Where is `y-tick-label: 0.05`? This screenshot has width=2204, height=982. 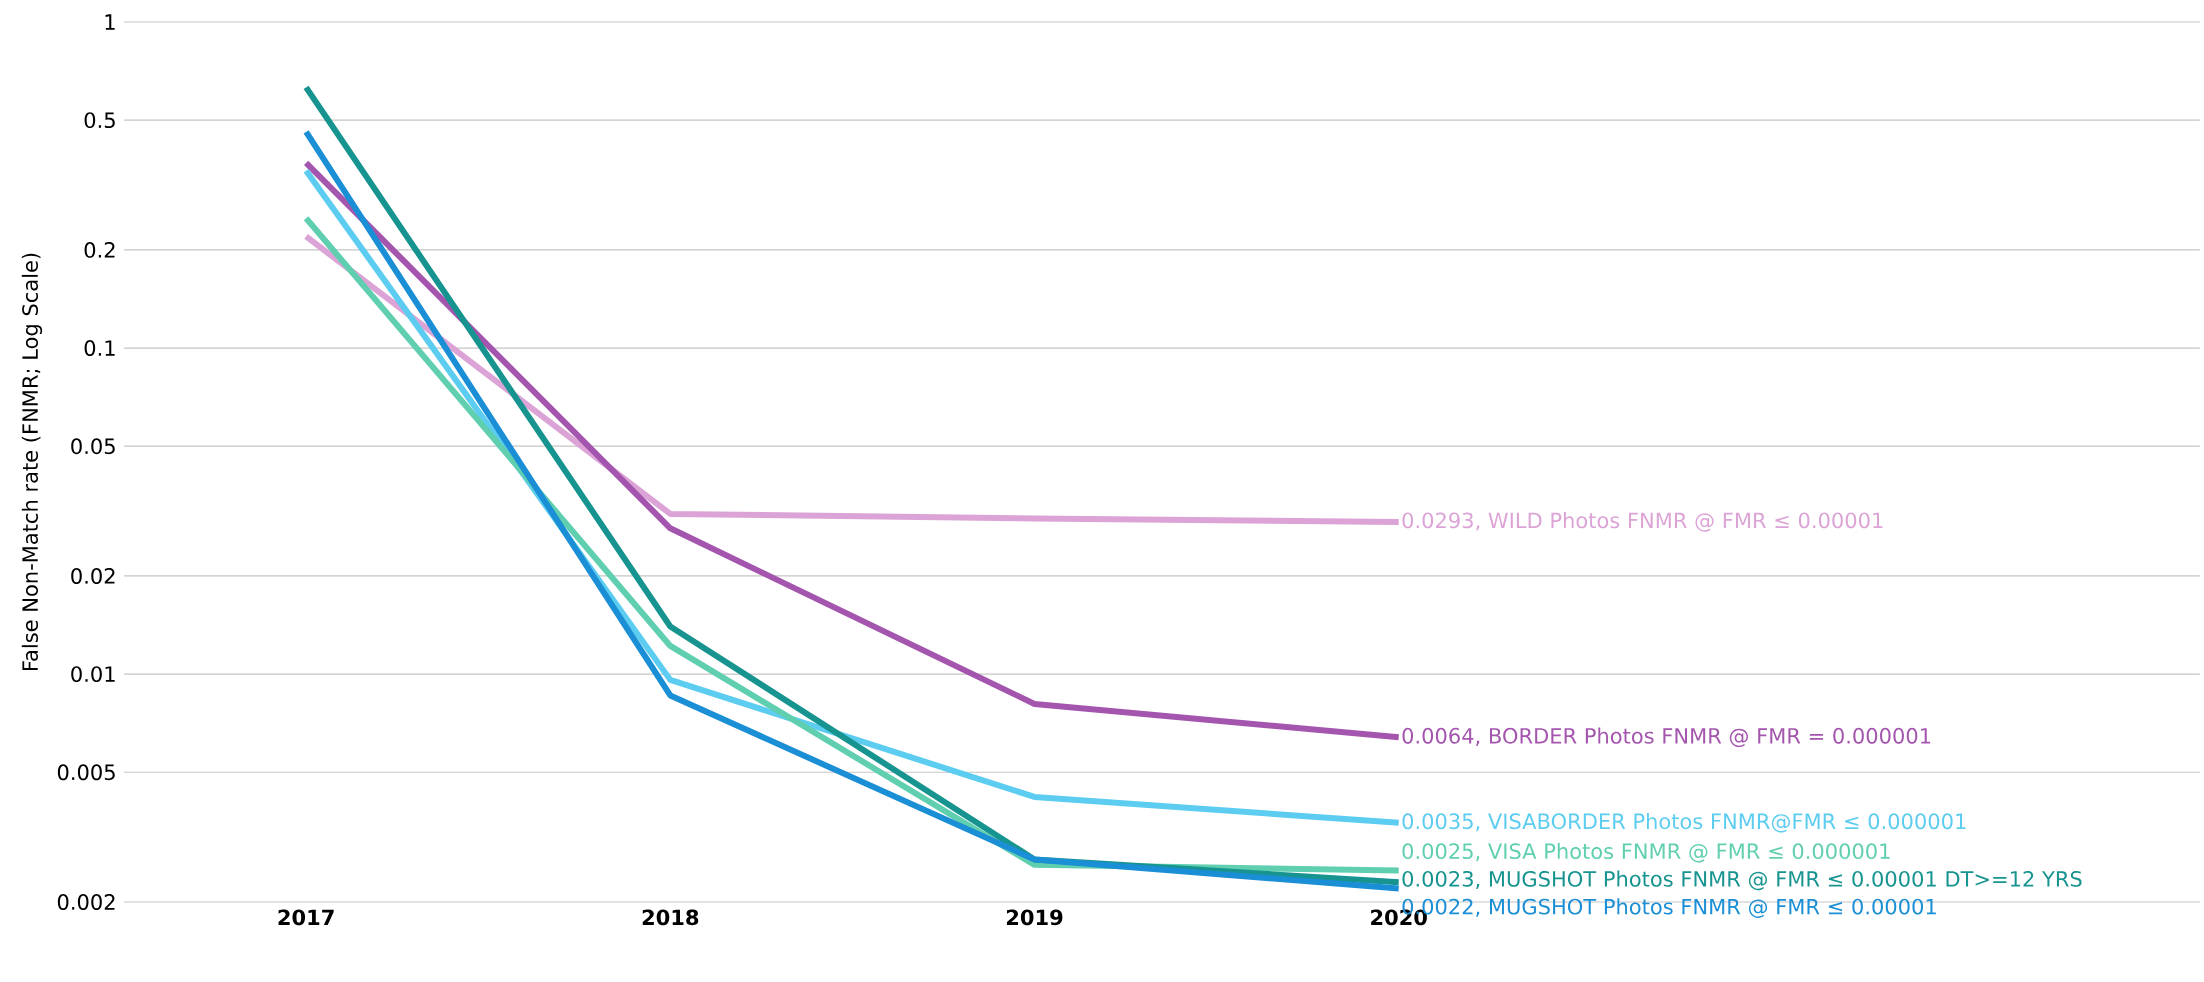 y-tick-label: 0.05 is located at coordinates (93, 446).